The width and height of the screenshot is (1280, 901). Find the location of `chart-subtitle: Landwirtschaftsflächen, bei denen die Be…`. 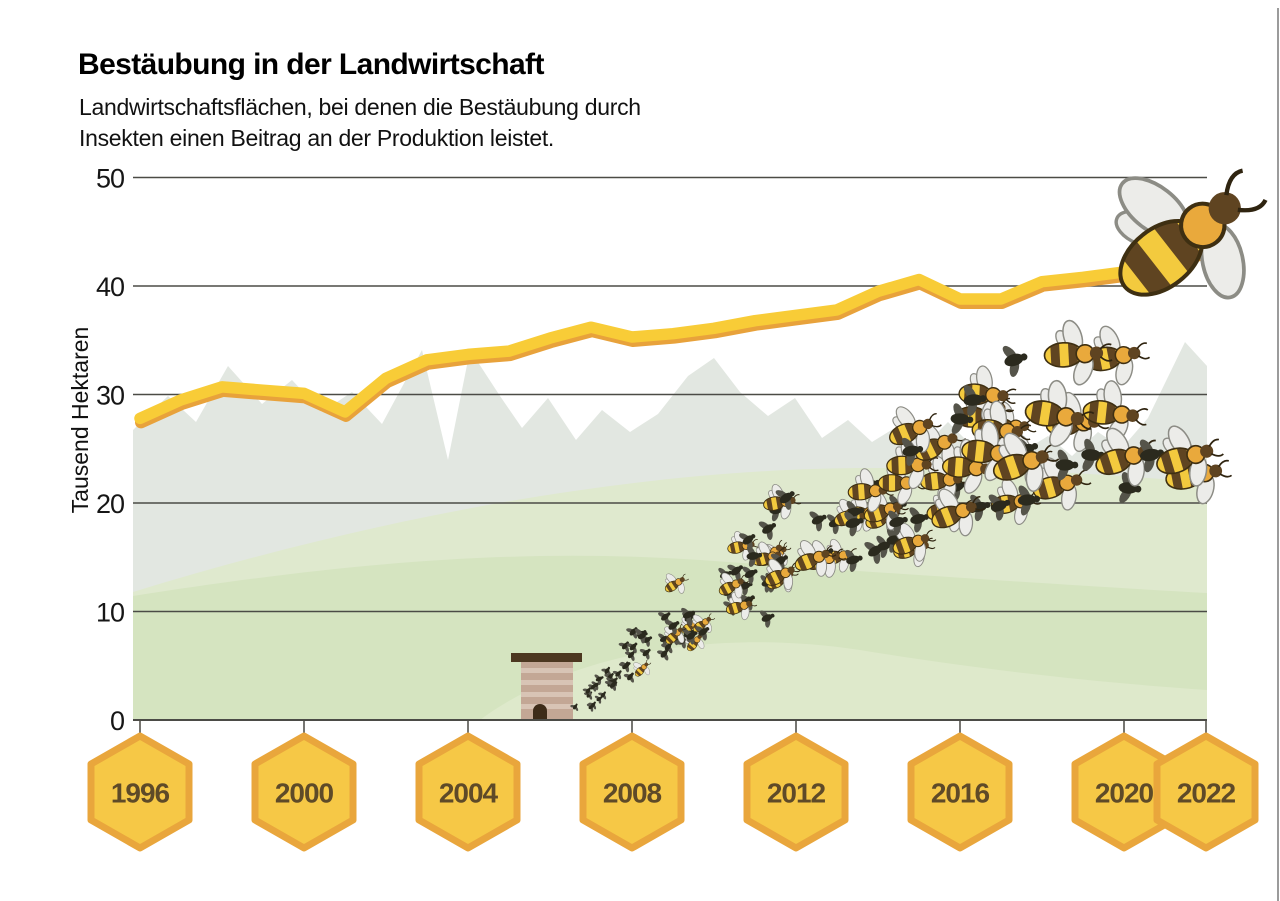

chart-subtitle: Landwirtschaftsflächen, bei denen die Be… is located at coordinates (398, 123).